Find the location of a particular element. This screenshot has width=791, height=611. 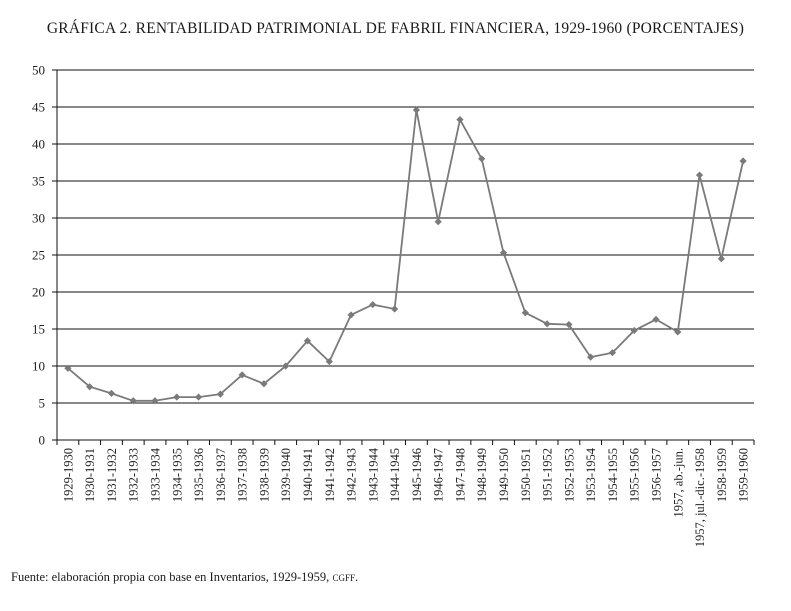

x-tick-label: 1936-1937 is located at coordinates (221, 475).